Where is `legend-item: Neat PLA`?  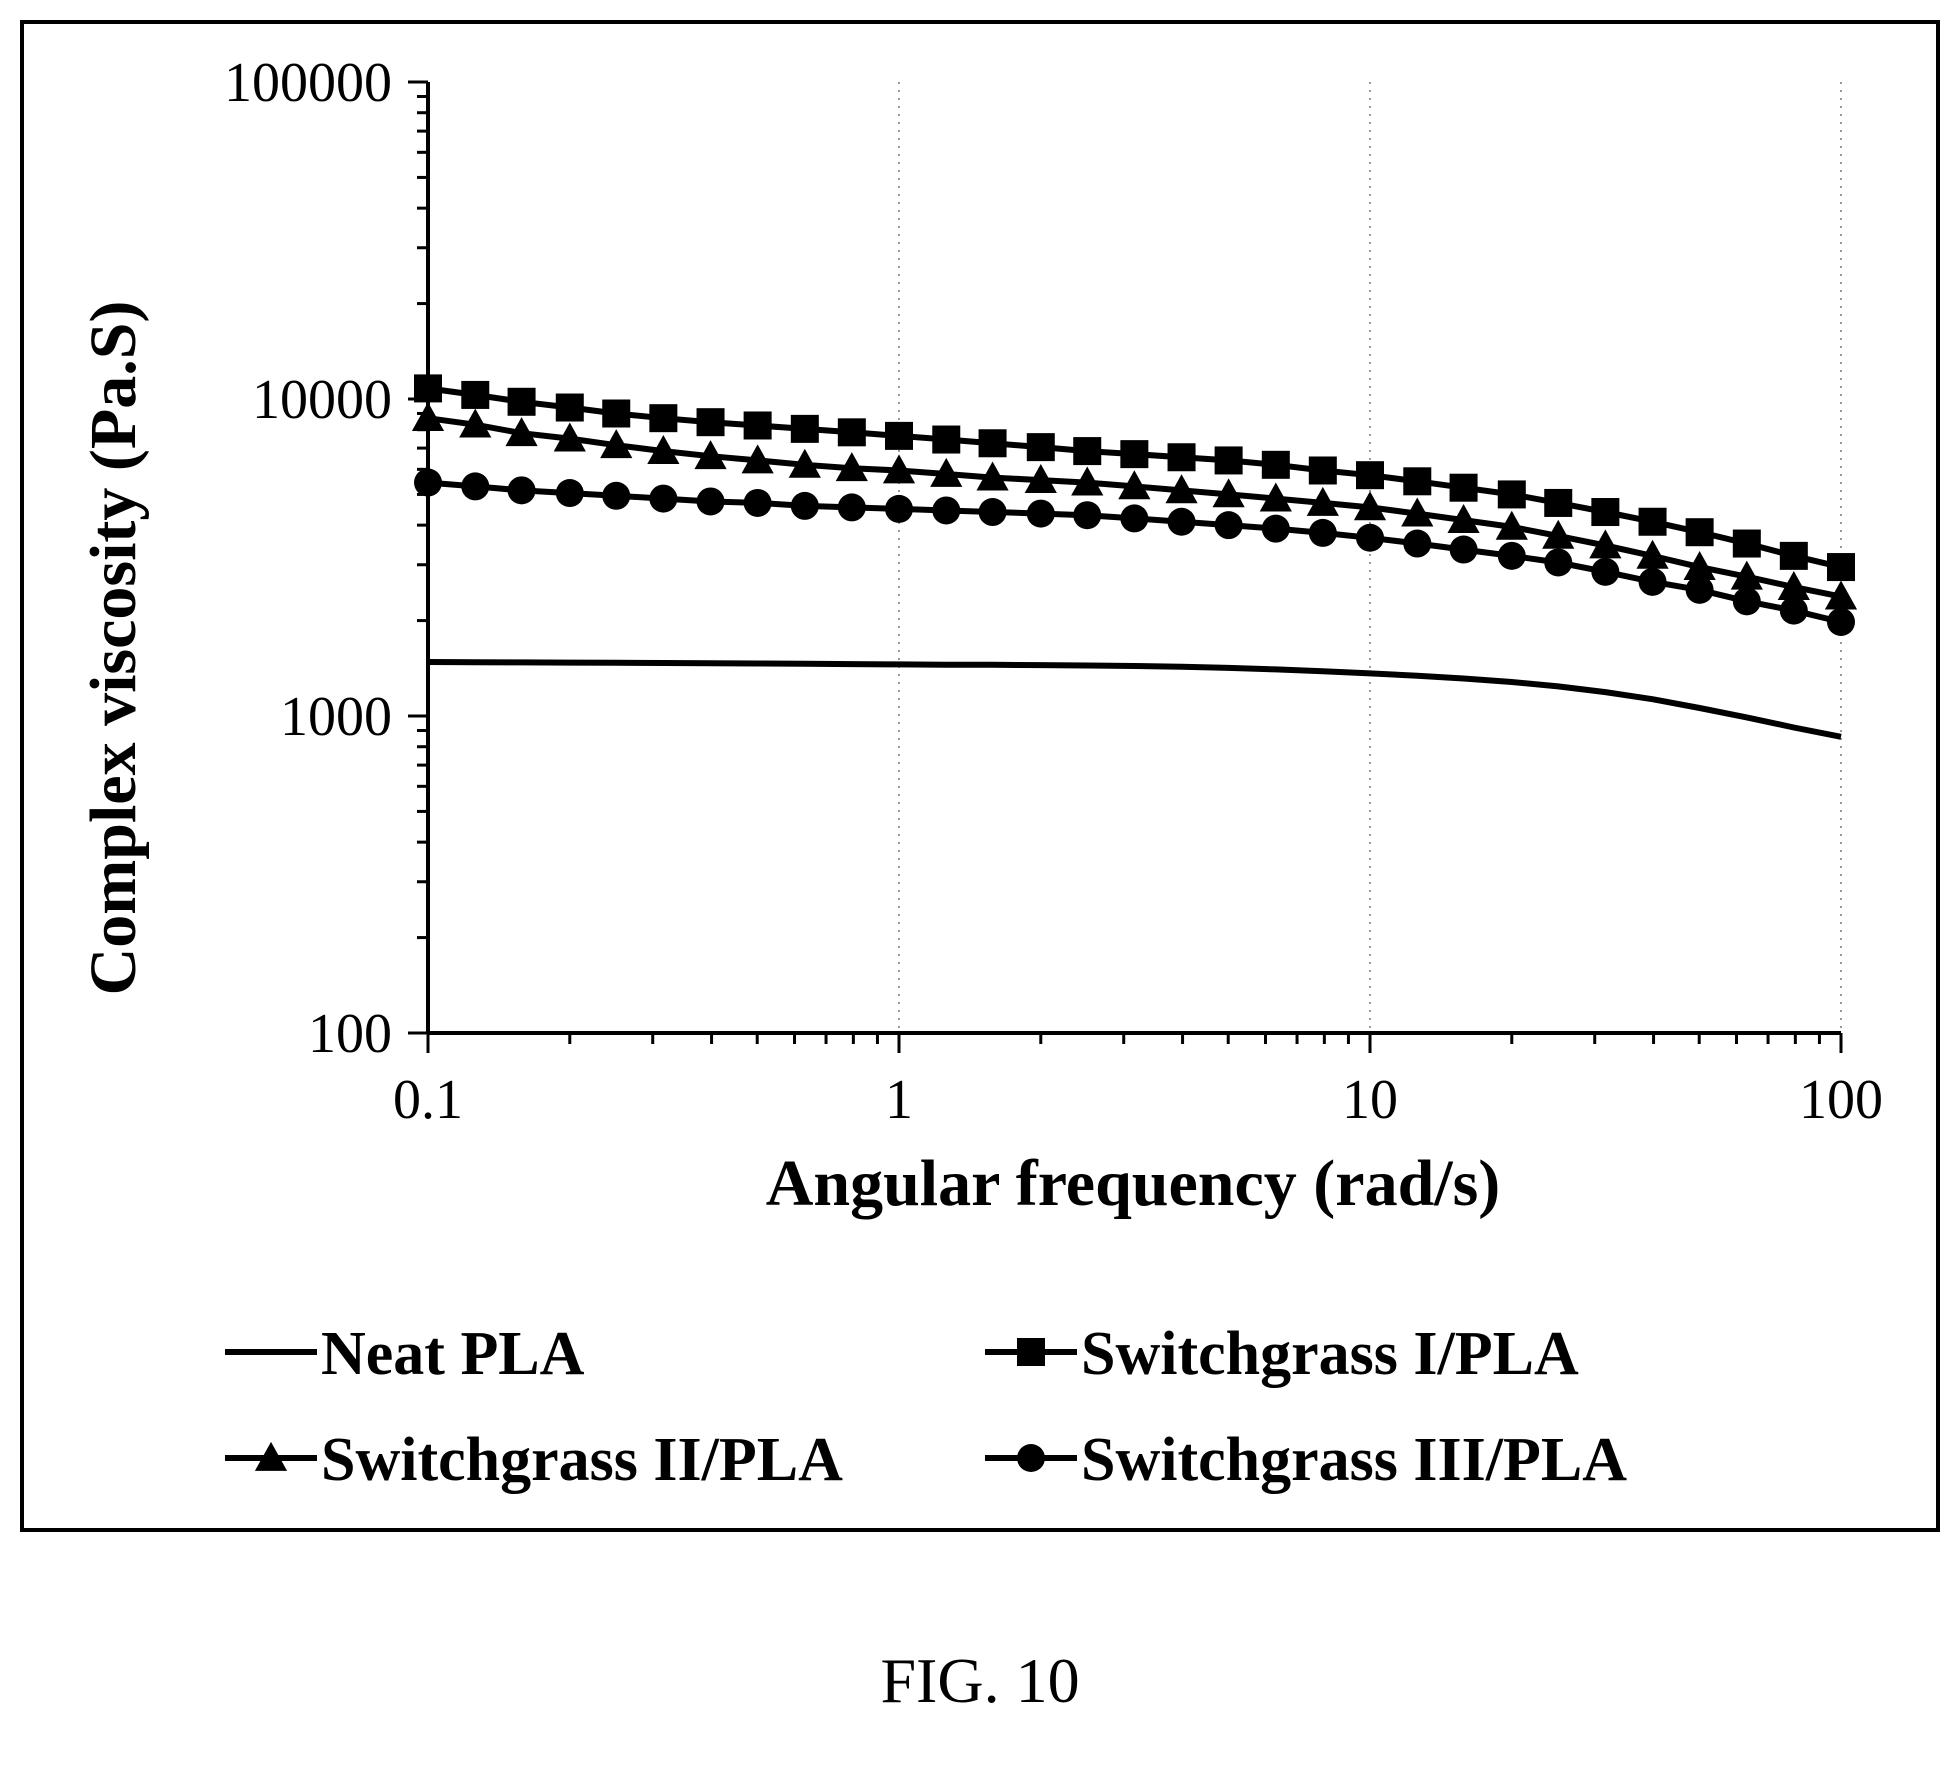
legend-item: Neat PLA is located at coordinates (405, 1354).